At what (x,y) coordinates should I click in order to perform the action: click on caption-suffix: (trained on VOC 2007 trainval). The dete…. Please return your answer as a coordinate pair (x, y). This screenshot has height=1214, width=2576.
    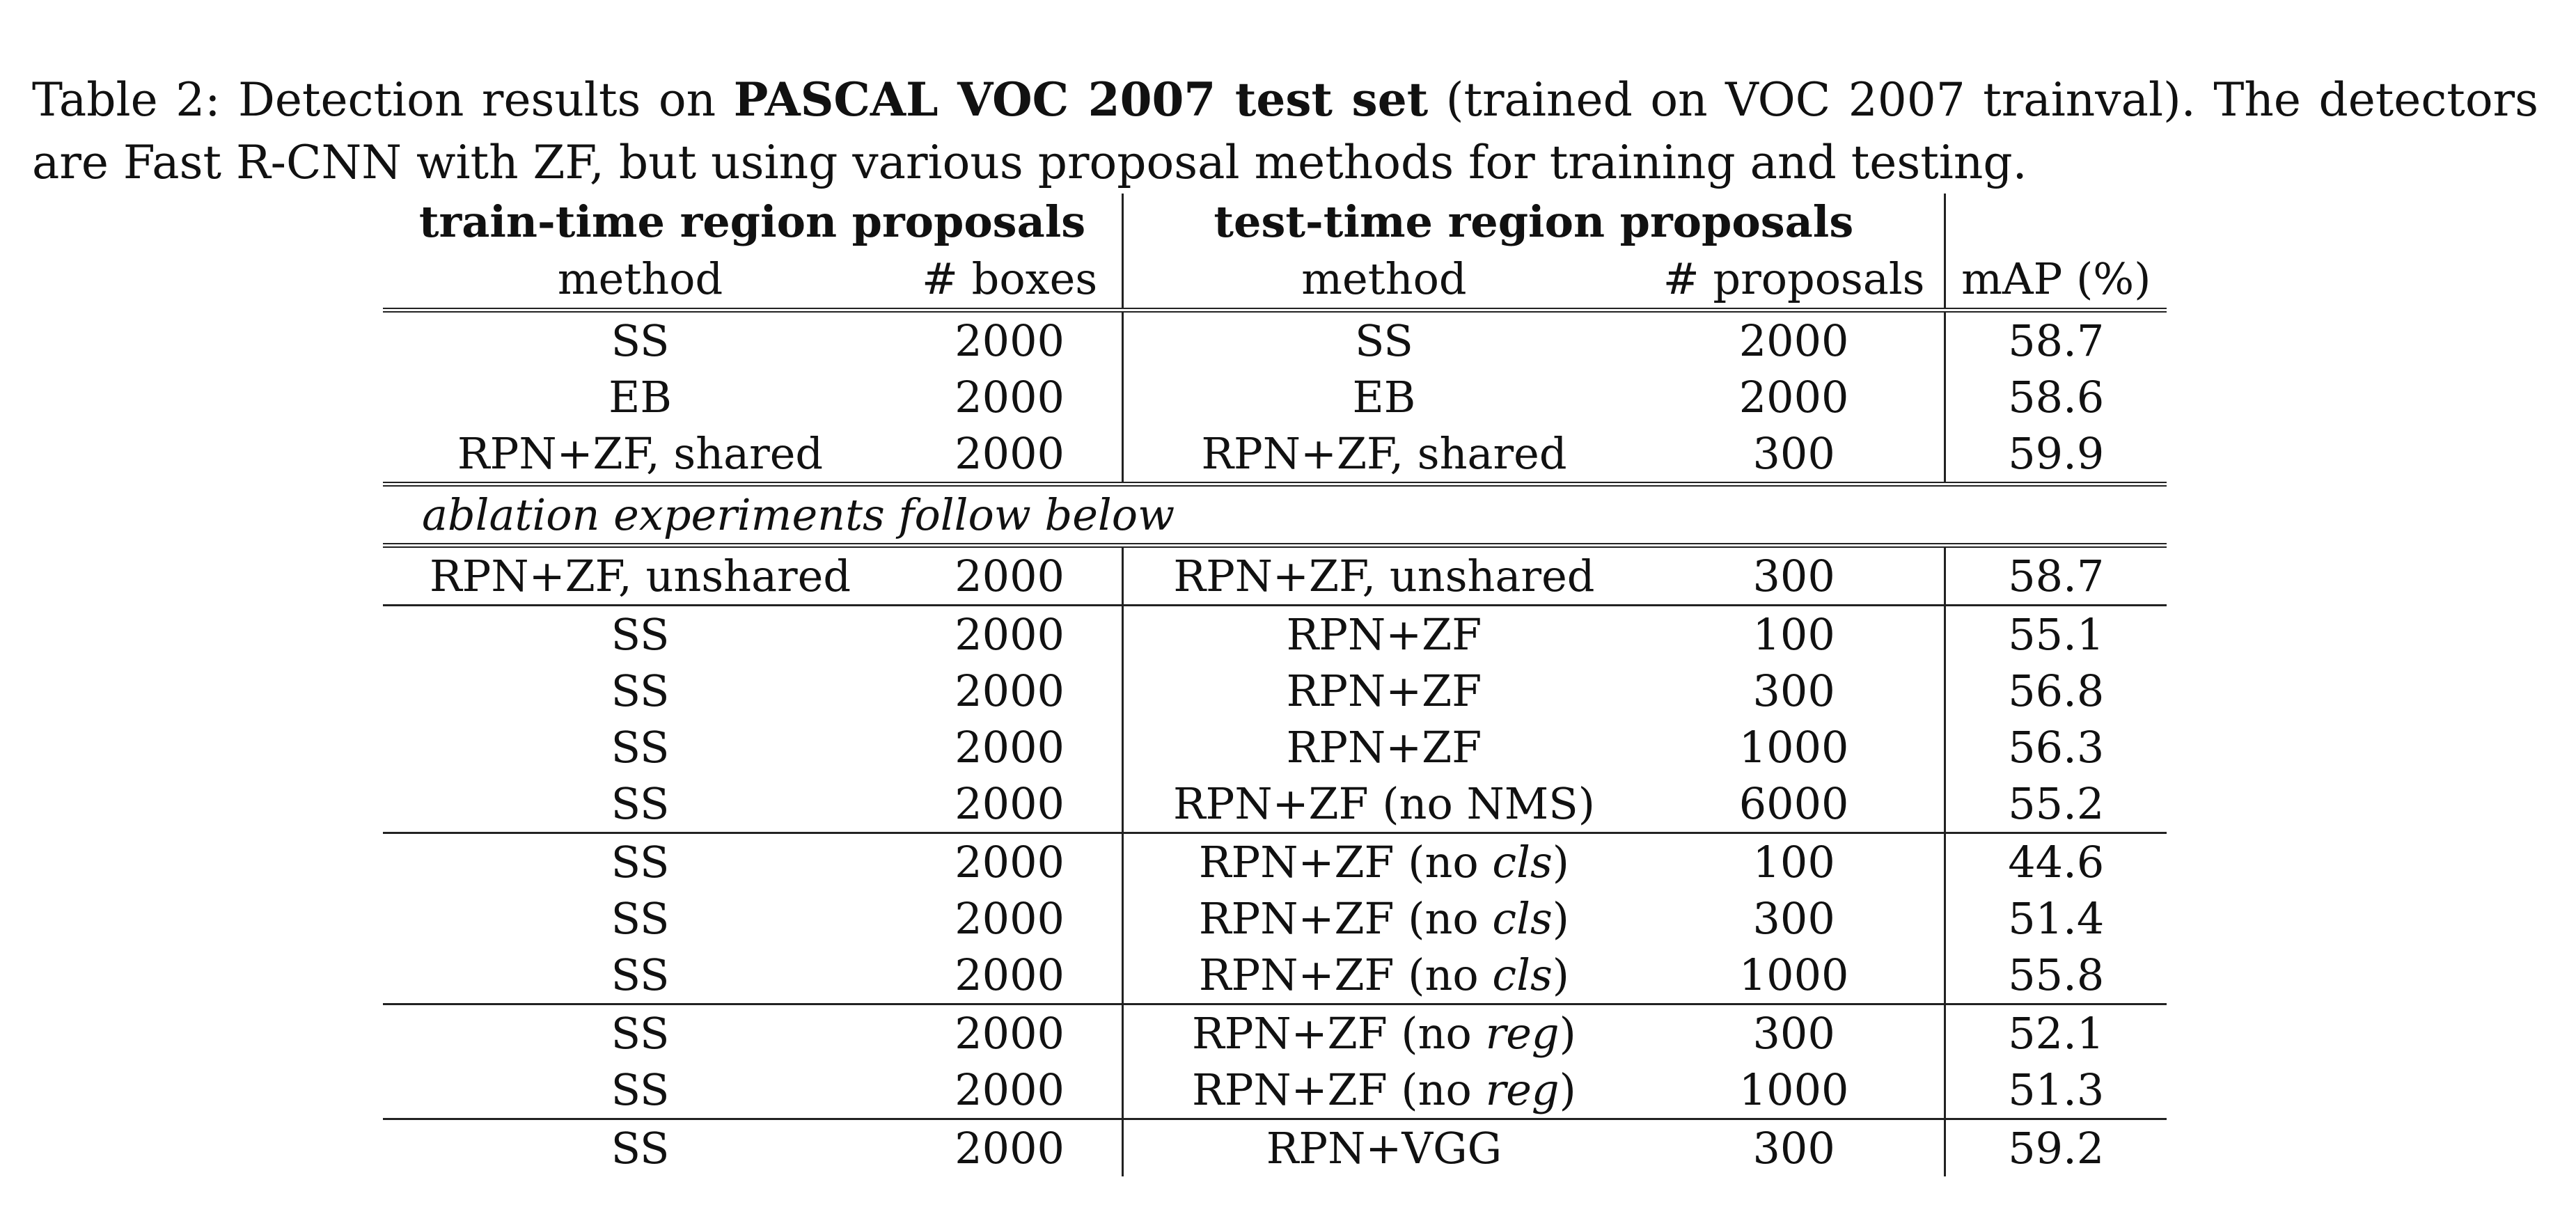
    Looking at the image, I should click on (1285, 131).